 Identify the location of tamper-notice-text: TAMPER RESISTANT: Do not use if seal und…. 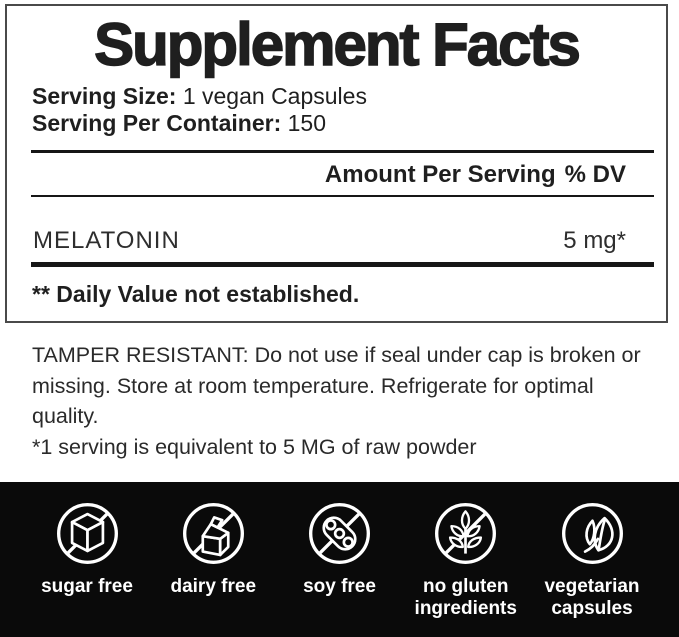
(336, 386).